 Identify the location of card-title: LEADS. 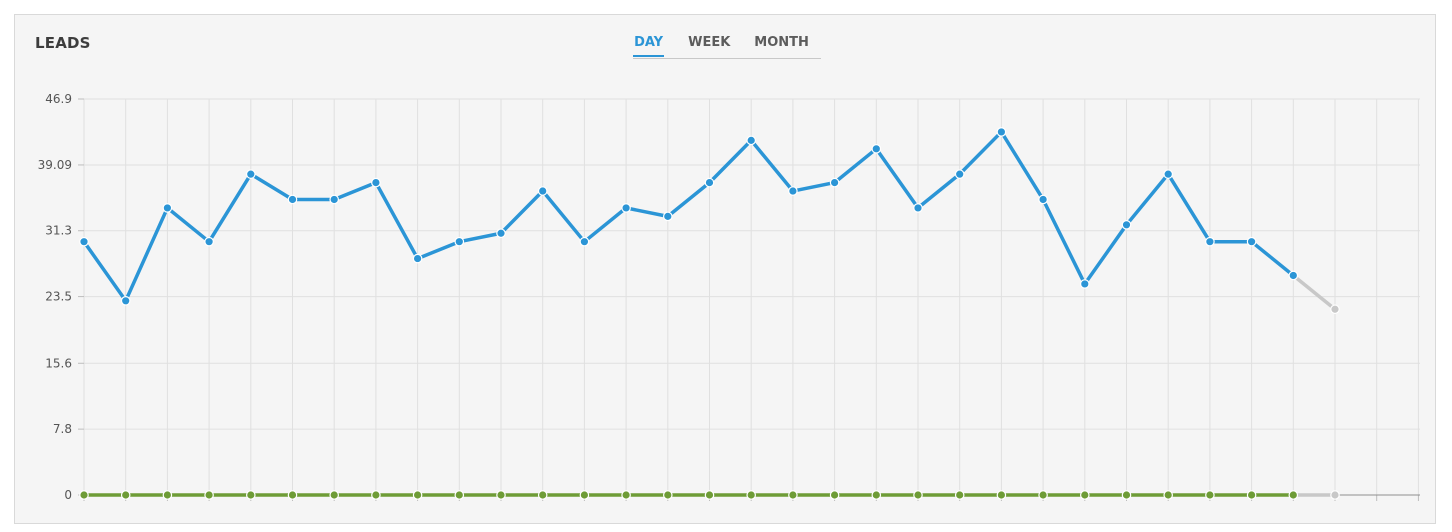
(63, 43).